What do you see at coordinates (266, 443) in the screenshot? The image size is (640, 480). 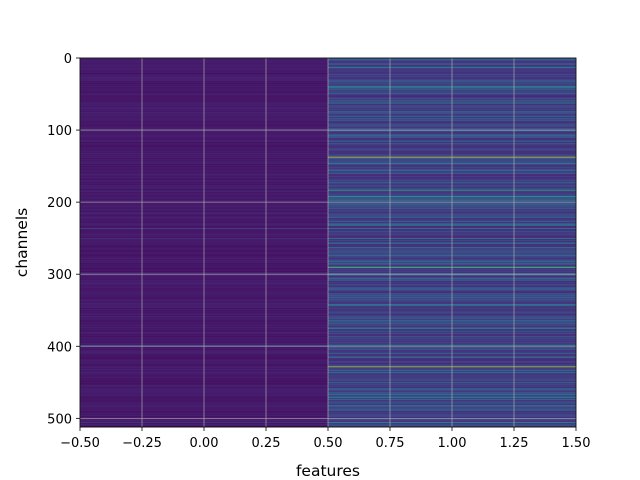 I see `x-tick-label: 0.25` at bounding box center [266, 443].